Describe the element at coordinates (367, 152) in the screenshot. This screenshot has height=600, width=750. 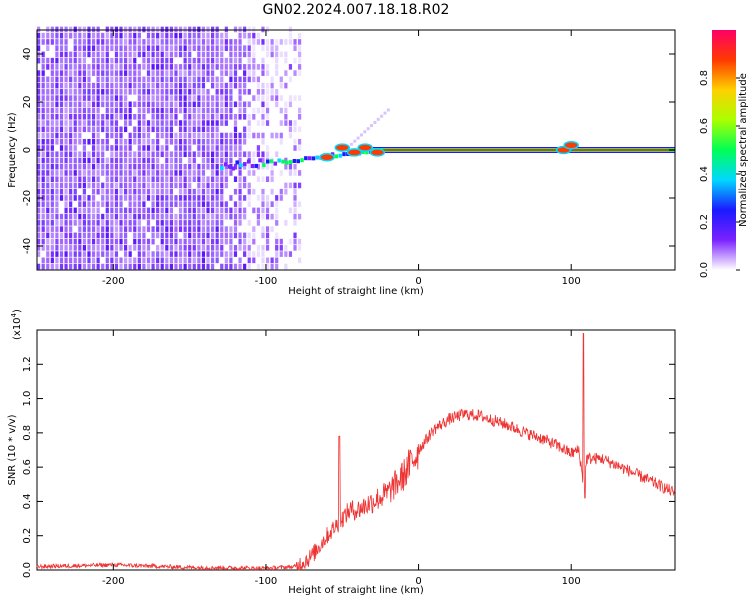
I see `spectrogram-signal-cell` at that location.